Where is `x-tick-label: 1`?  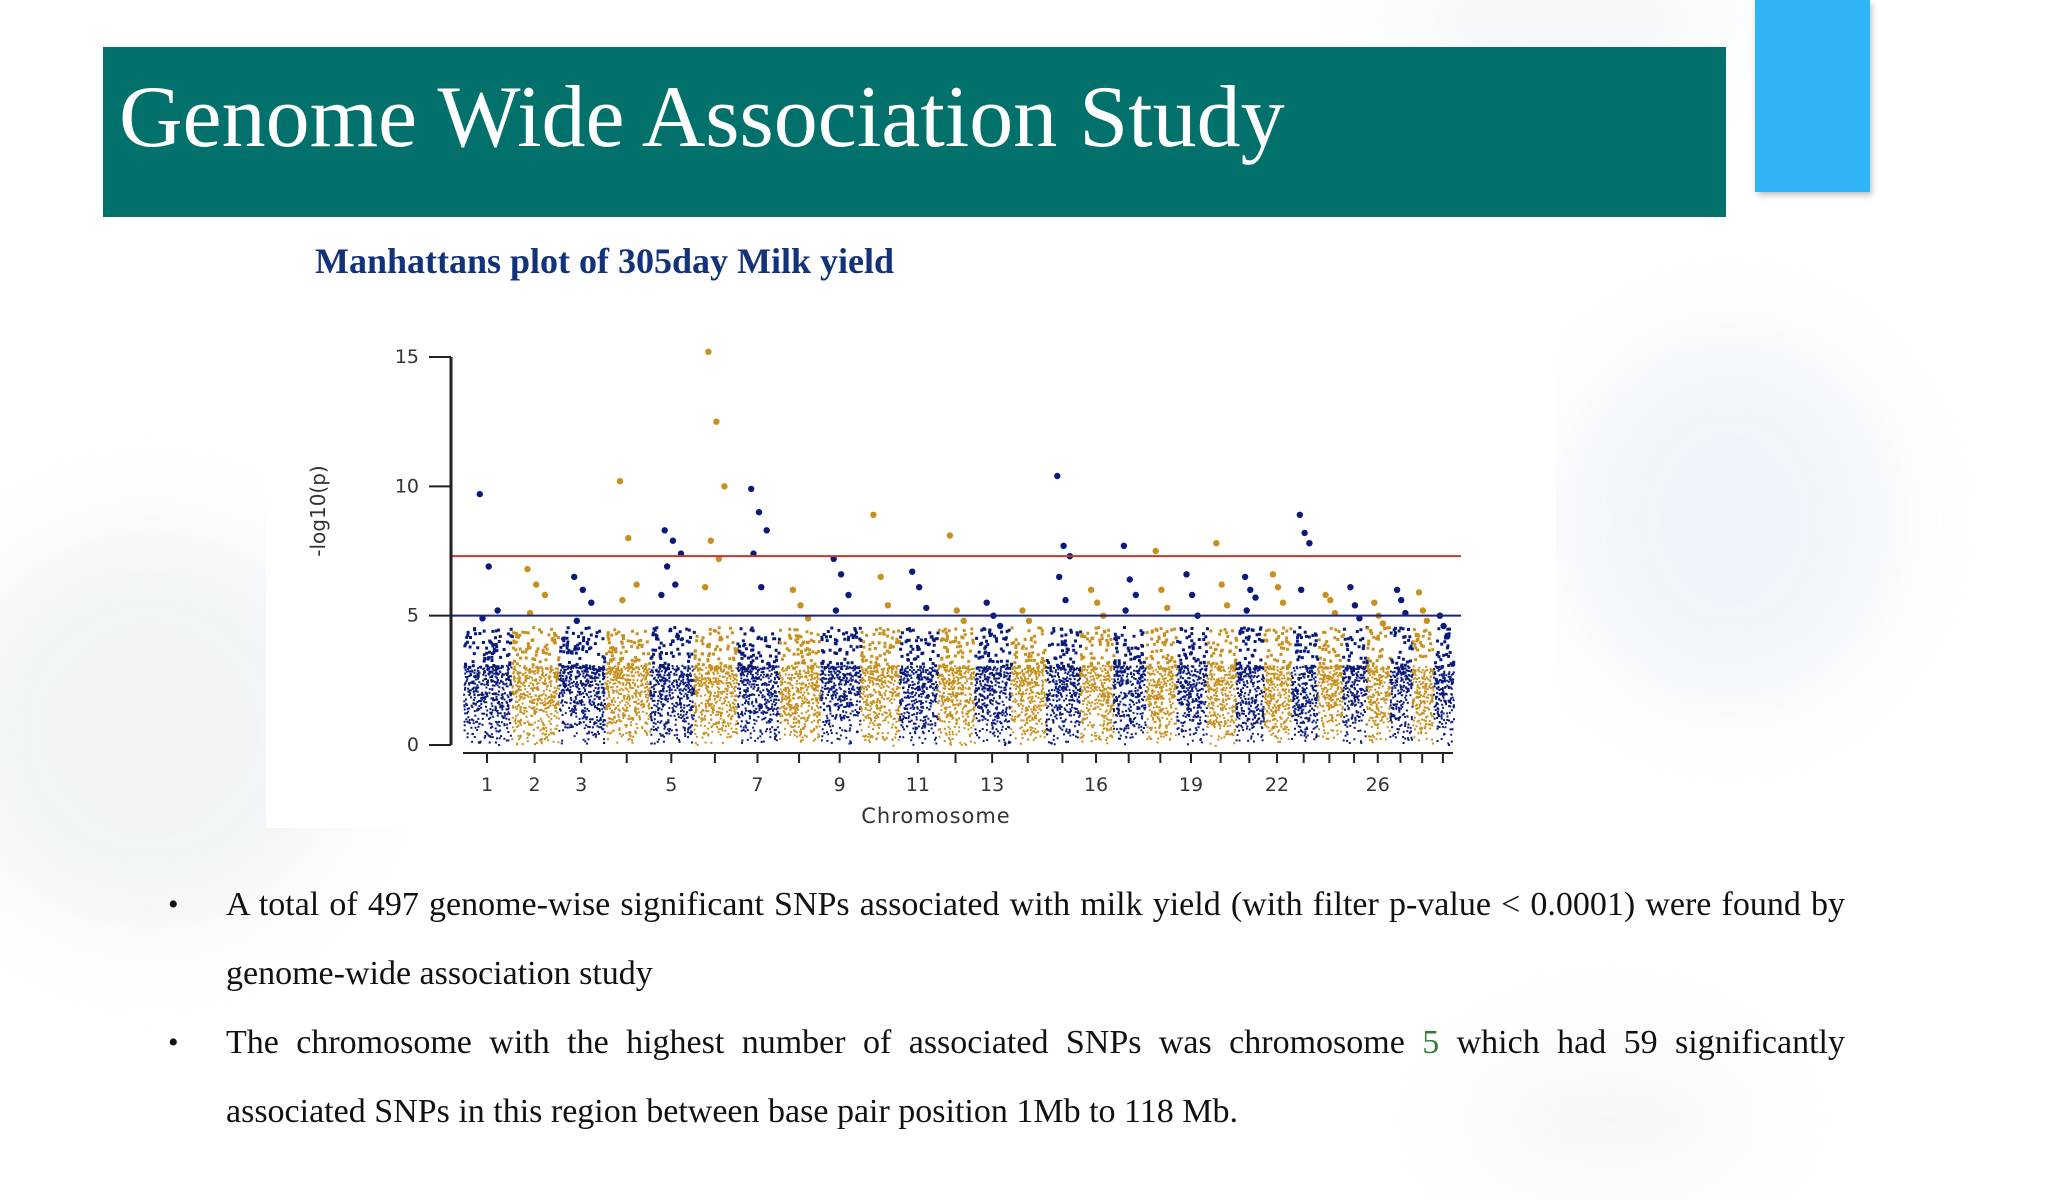
x-tick-label: 1 is located at coordinates (487, 785).